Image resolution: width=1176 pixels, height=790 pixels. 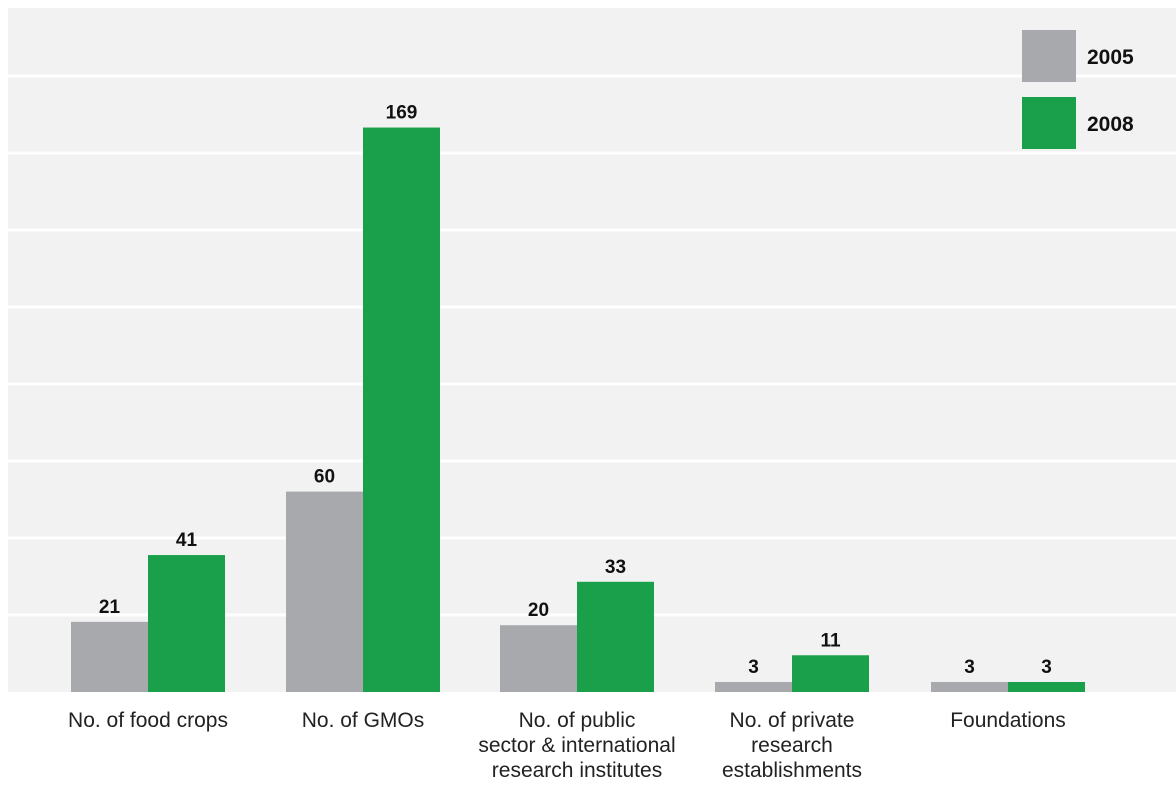 I want to click on category-label-line: establishments, so click(x=792, y=770).